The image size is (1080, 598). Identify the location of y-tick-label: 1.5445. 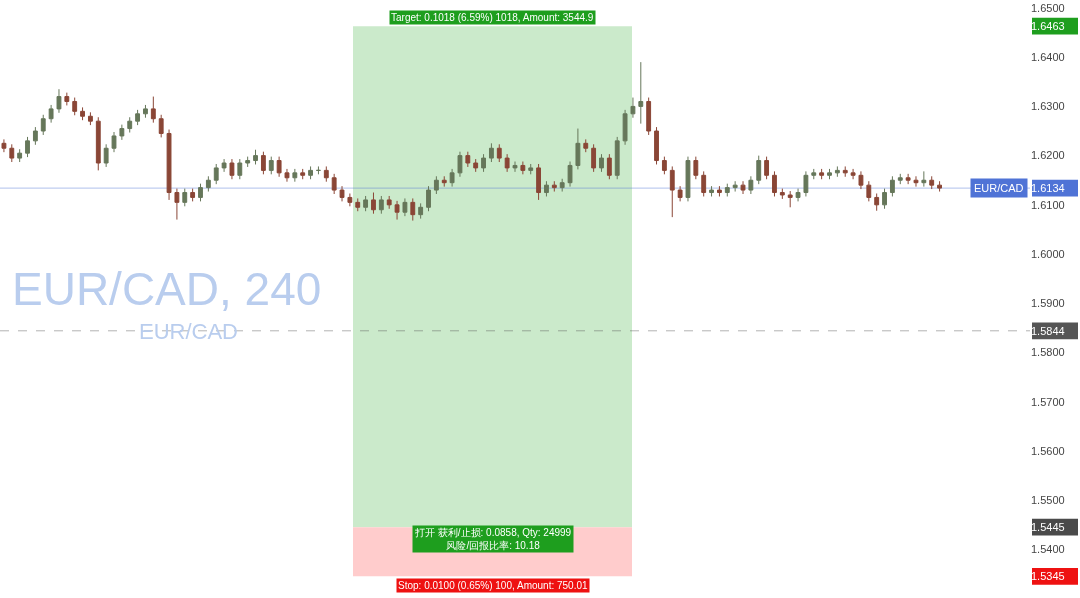
(1048, 526).